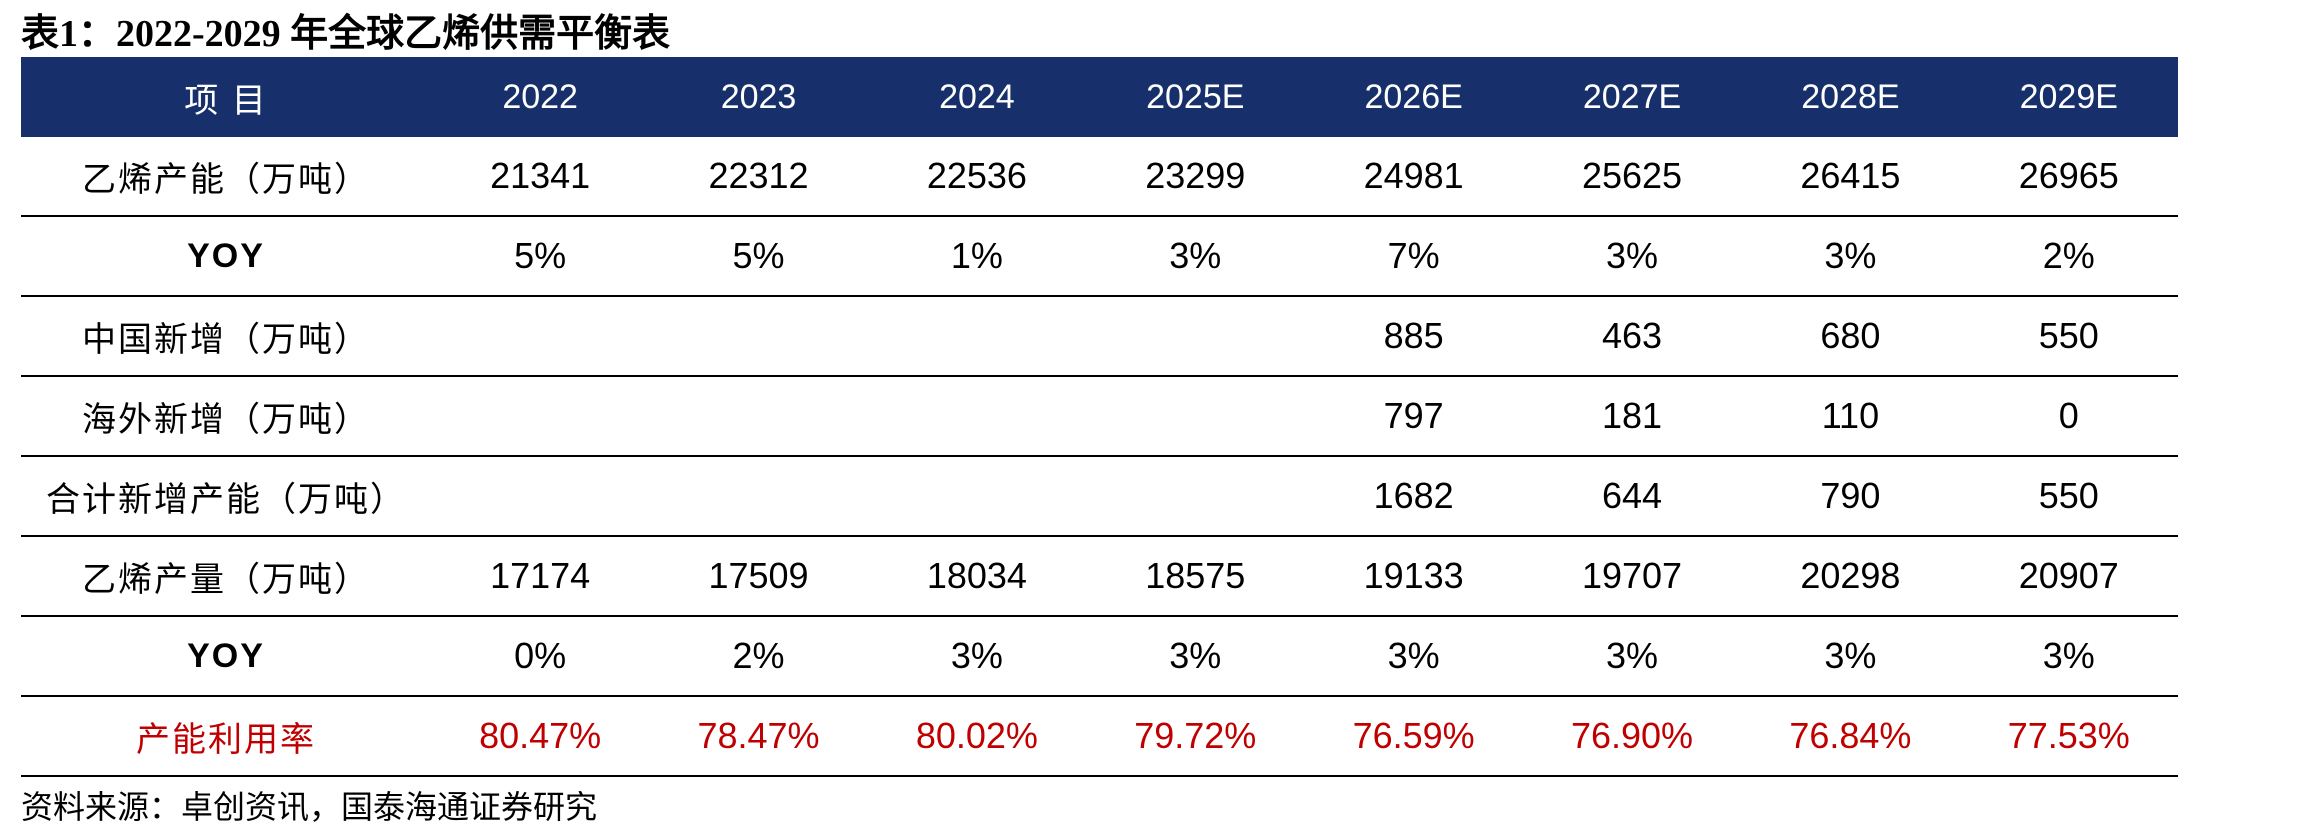 The image size is (2303, 828). Describe the element at coordinates (225, 419) in the screenshot. I see `row-label: 海外新增（万吨）` at that location.